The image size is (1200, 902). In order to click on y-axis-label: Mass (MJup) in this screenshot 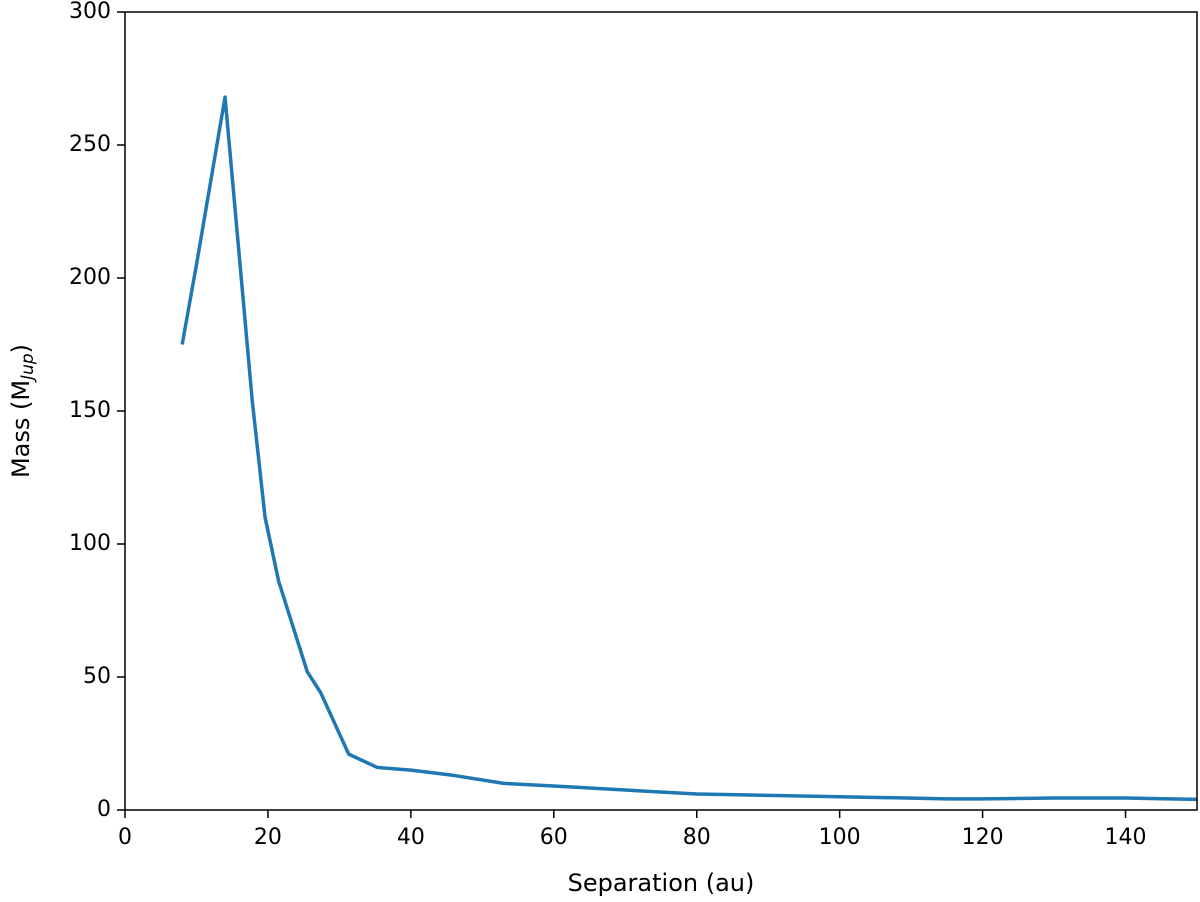, I will do `click(22, 411)`.